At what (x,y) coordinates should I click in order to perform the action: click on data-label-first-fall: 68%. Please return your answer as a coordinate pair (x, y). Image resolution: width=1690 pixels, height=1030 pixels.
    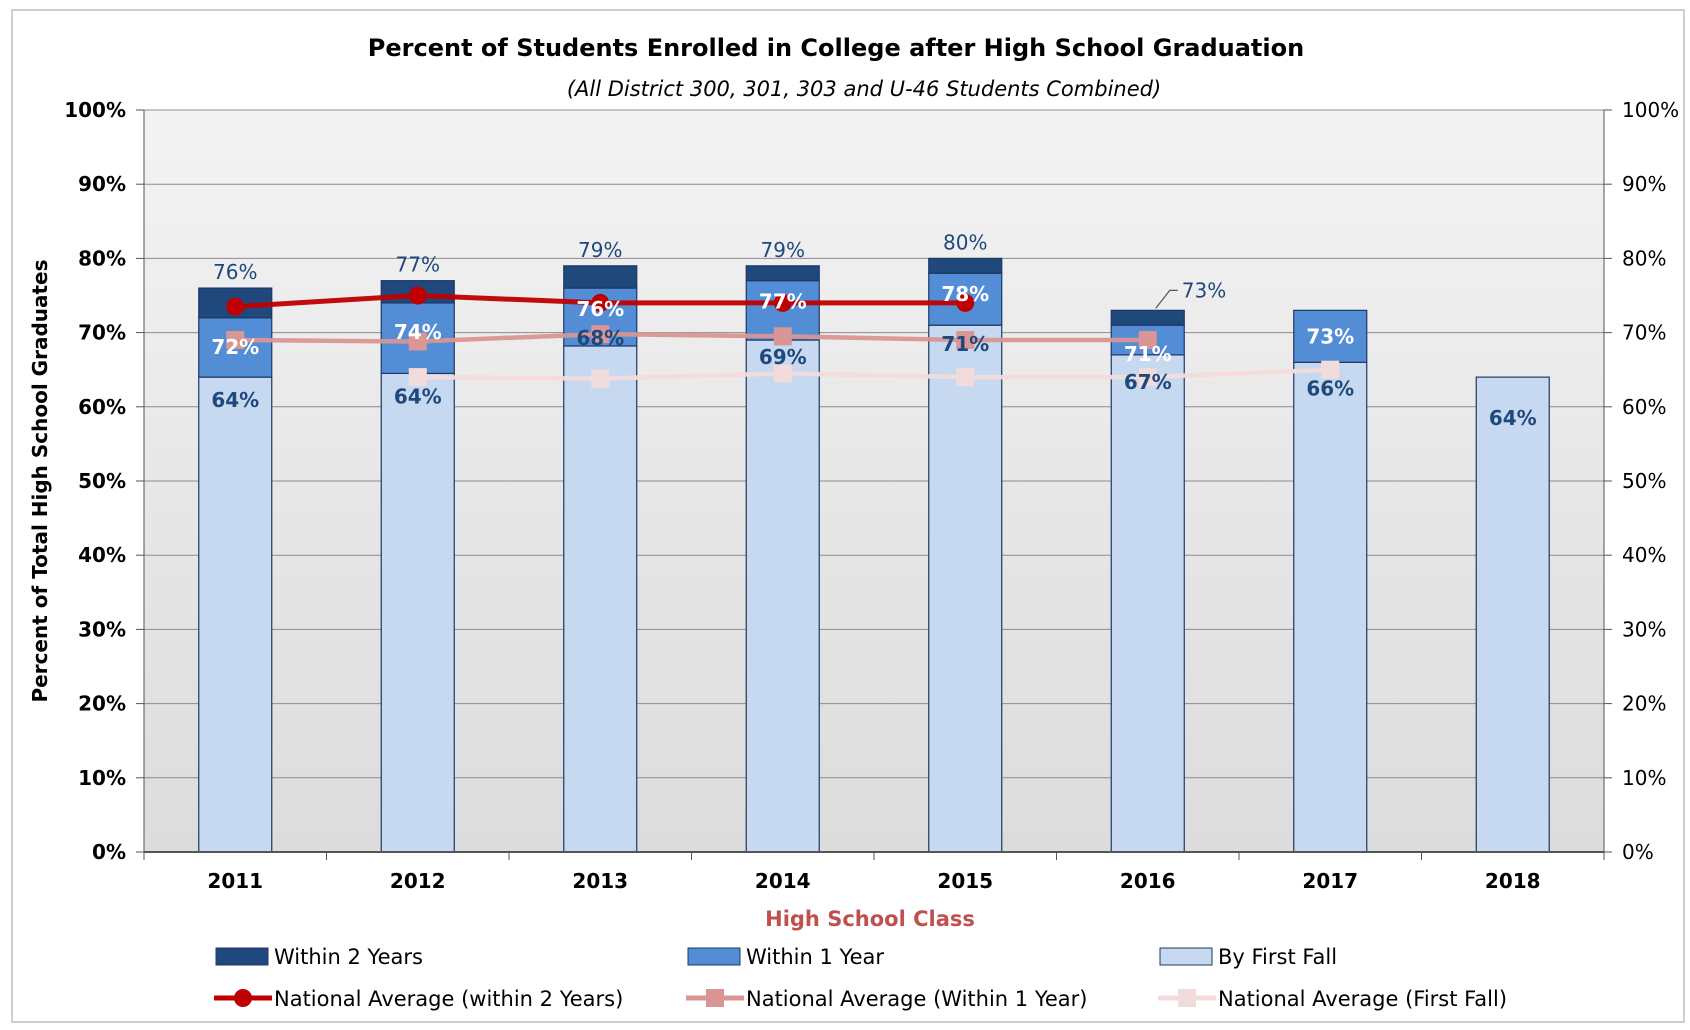
    Looking at the image, I should click on (600, 338).